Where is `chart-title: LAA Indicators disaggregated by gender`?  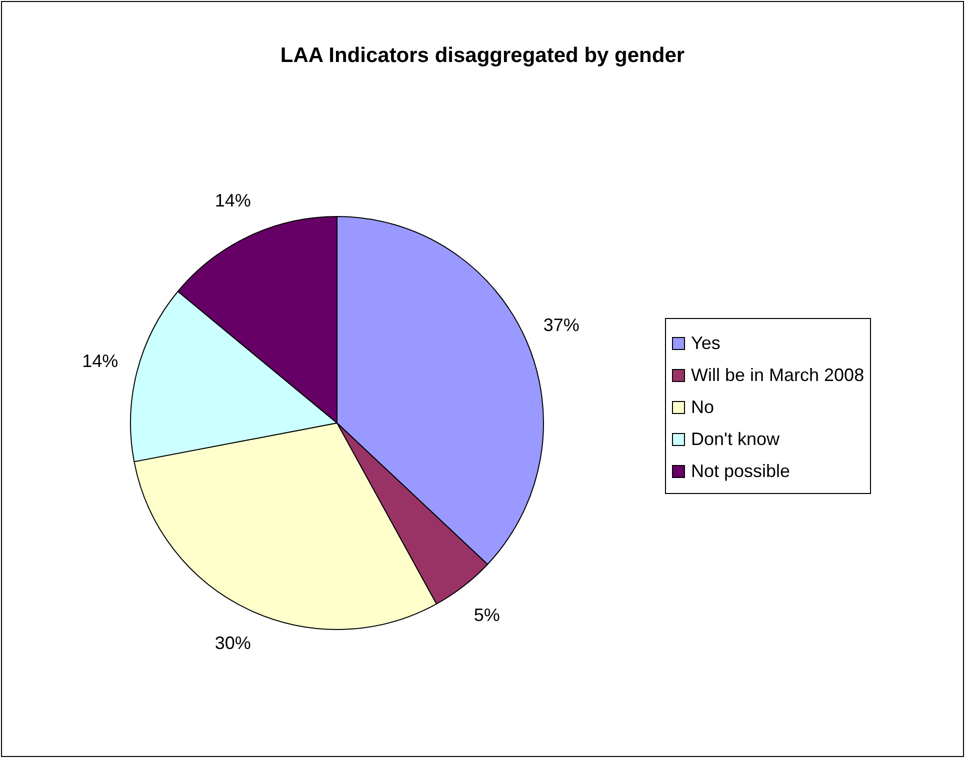 chart-title: LAA Indicators disaggregated by gender is located at coordinates (482, 56).